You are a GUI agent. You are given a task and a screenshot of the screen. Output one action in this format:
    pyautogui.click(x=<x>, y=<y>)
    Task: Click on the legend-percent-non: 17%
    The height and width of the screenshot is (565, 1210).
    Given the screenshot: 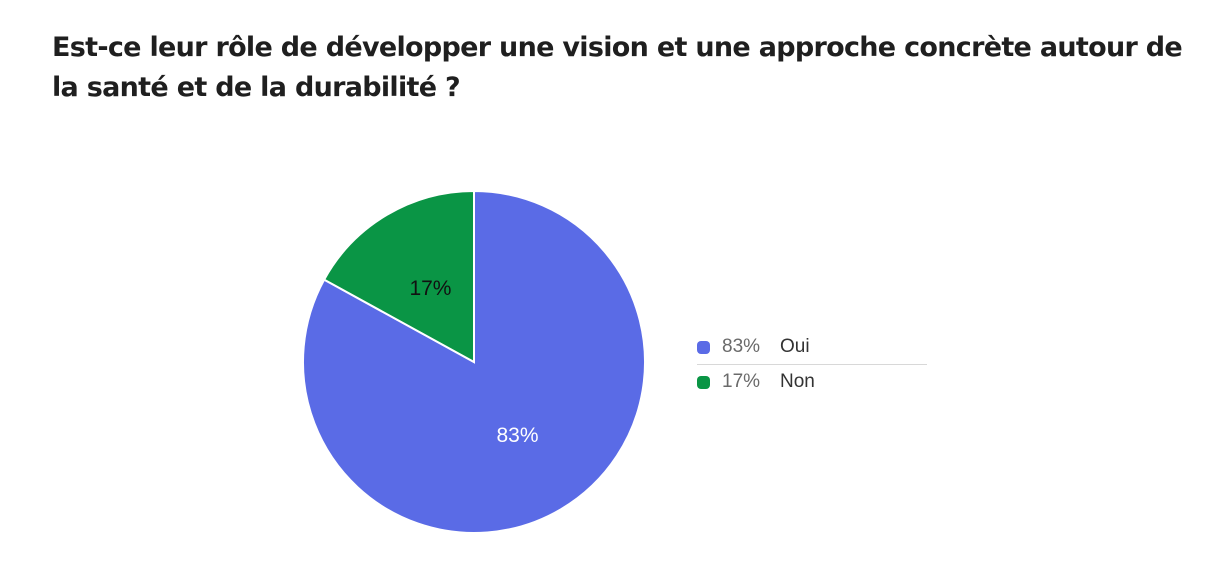 What is the action you would take?
    pyautogui.click(x=741, y=381)
    